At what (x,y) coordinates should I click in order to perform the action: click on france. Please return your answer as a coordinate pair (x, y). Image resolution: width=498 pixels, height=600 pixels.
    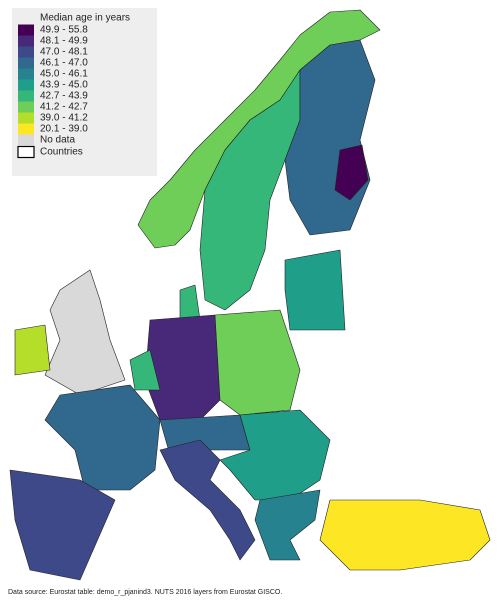
    Looking at the image, I should click on (102, 437).